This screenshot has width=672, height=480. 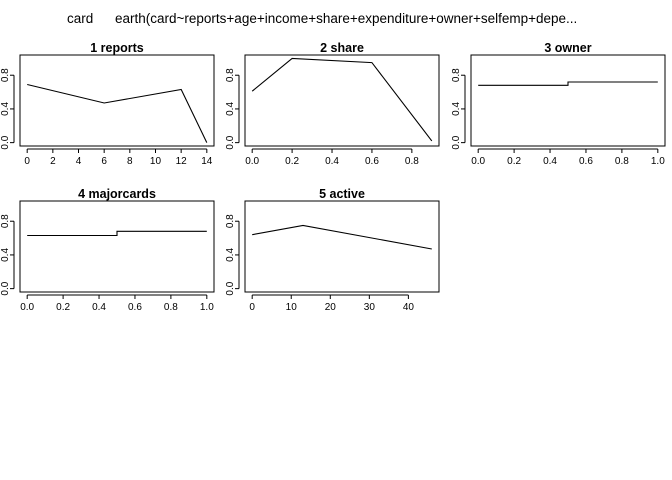 I want to click on panel-3: 3 owner 0.0 0.2 0.4 0.6 0.8 1.0 0.0 0.4 0.8, so click(x=558, y=104).